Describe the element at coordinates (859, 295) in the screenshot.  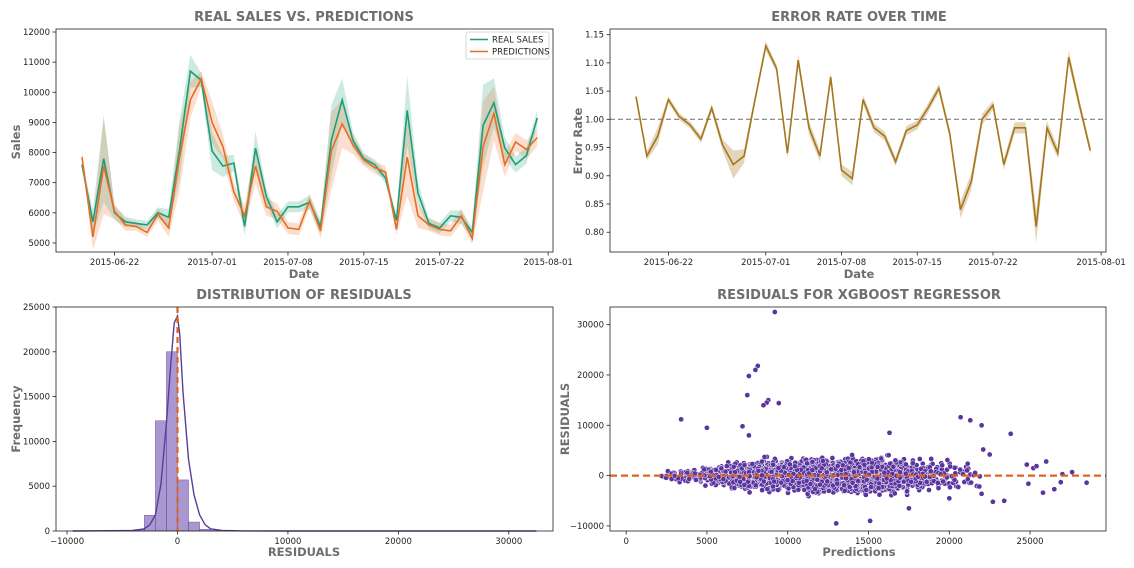
I see `scatter-chart-title: RESIDUALS FOR XGBOOST REGRESSOR` at that location.